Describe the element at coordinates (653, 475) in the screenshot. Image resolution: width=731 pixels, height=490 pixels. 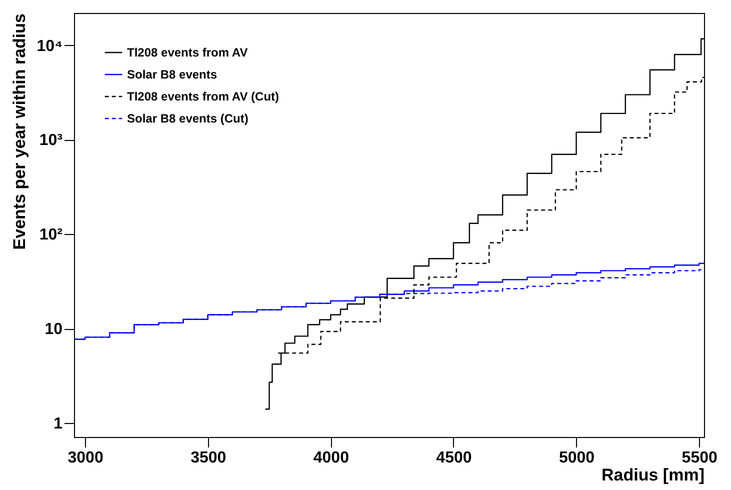
I see `x-axis-title: Radius [mm]` at that location.